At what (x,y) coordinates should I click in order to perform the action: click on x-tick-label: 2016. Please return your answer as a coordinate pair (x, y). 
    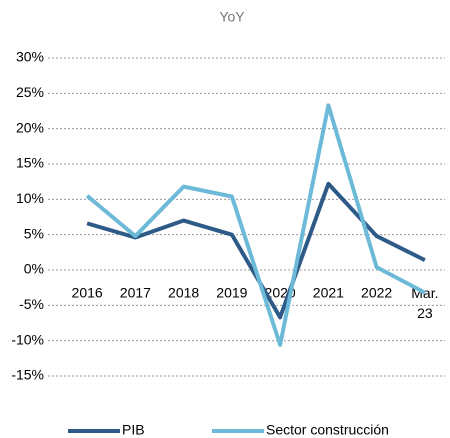
    Looking at the image, I should click on (87, 293).